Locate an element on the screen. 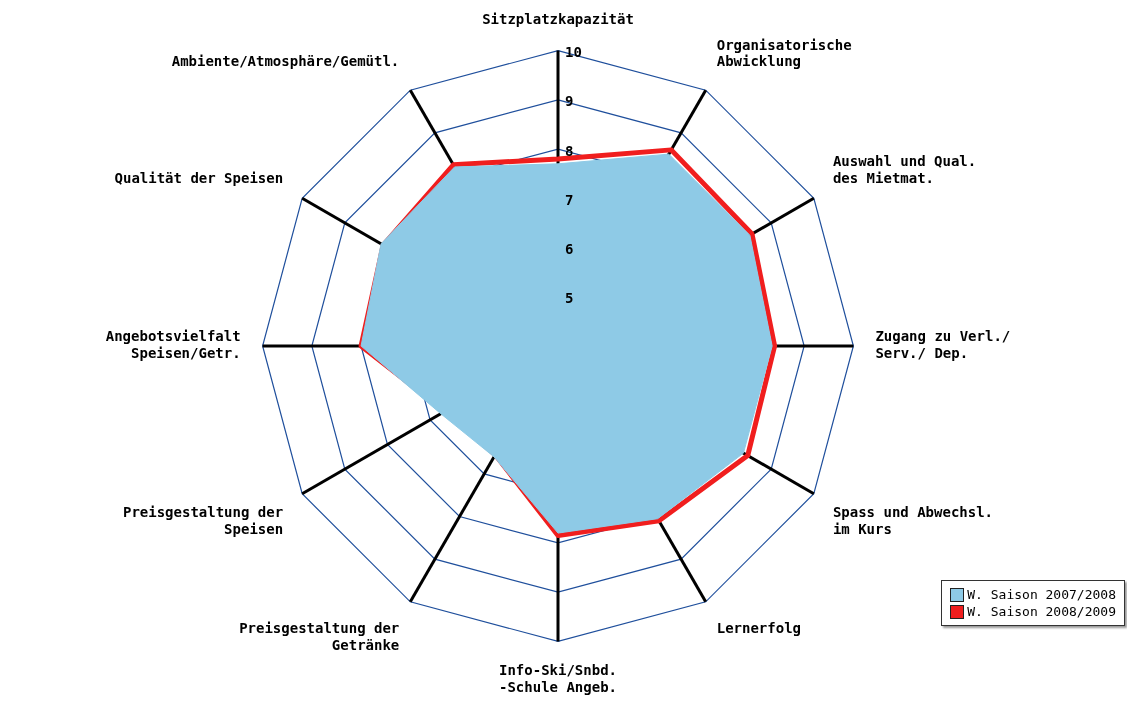  y-tick-label: 7 is located at coordinates (569, 199).